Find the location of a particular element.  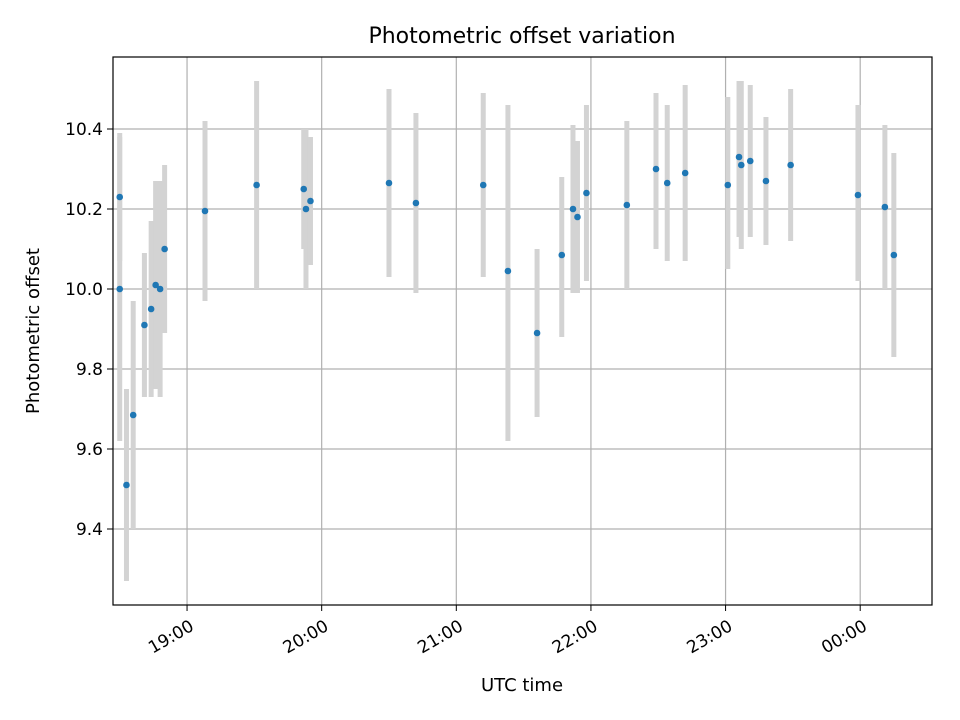

y-tick-label: 10.4 is located at coordinates (84, 130).